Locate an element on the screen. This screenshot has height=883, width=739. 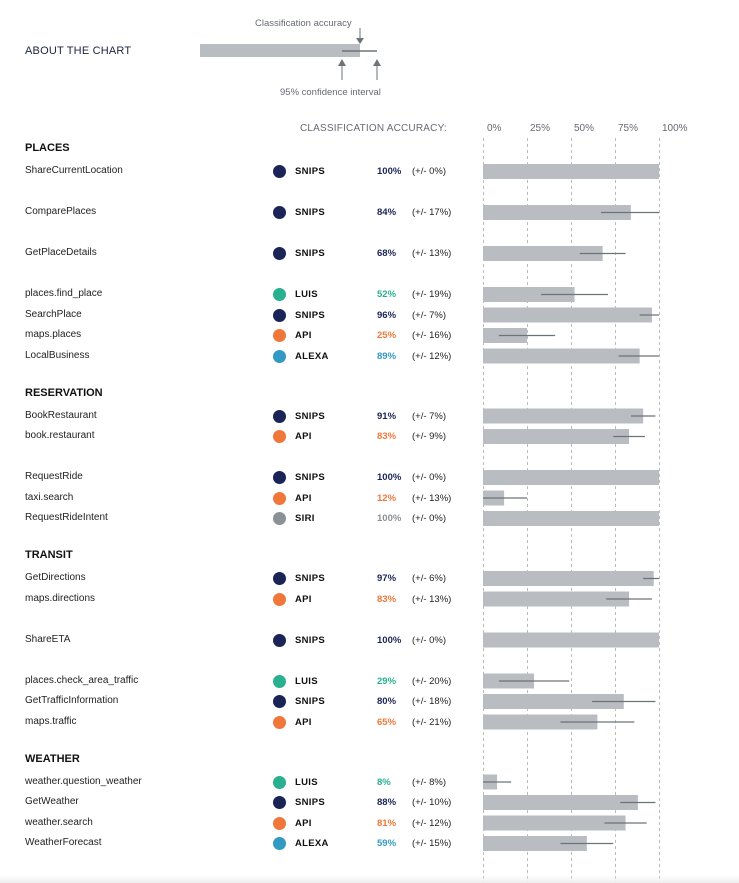
table-row: ComparePlaces SNIPS 84% (+/- 17%) is located at coordinates (369, 213).